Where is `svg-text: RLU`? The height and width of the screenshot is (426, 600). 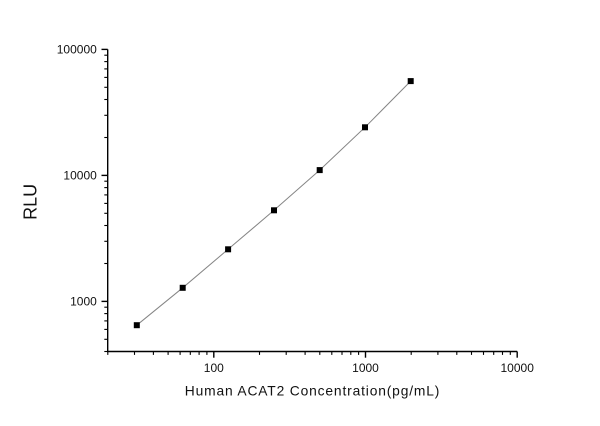 svg-text: RLU is located at coordinates (31, 202).